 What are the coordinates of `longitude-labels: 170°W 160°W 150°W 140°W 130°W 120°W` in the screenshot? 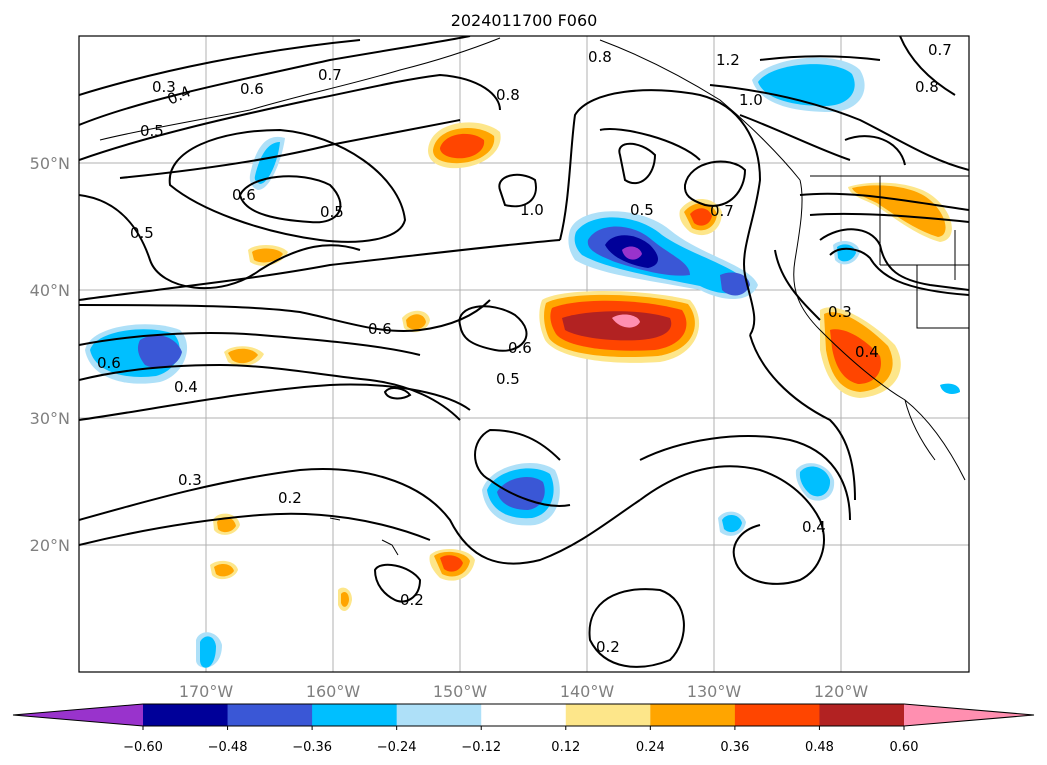 It's located at (524, 691).